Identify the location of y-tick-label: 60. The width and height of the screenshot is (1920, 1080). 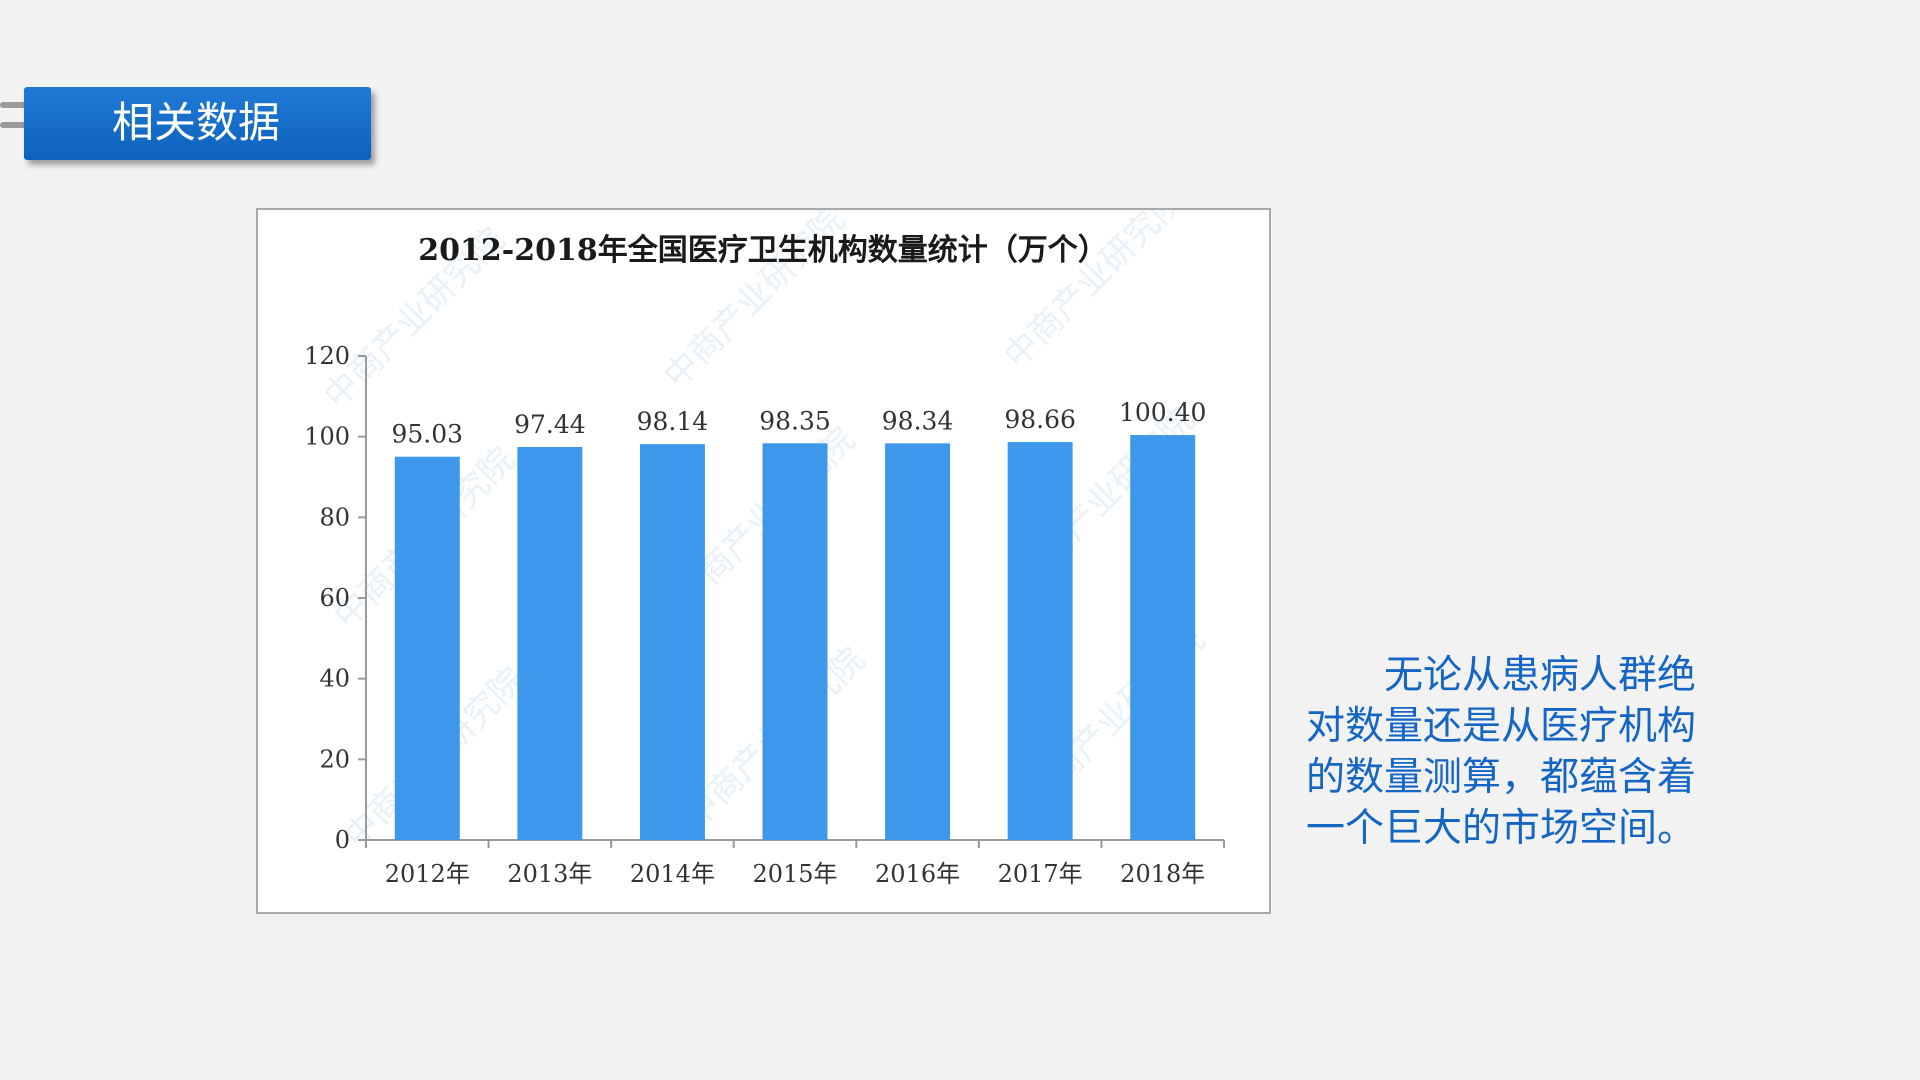
(334, 598).